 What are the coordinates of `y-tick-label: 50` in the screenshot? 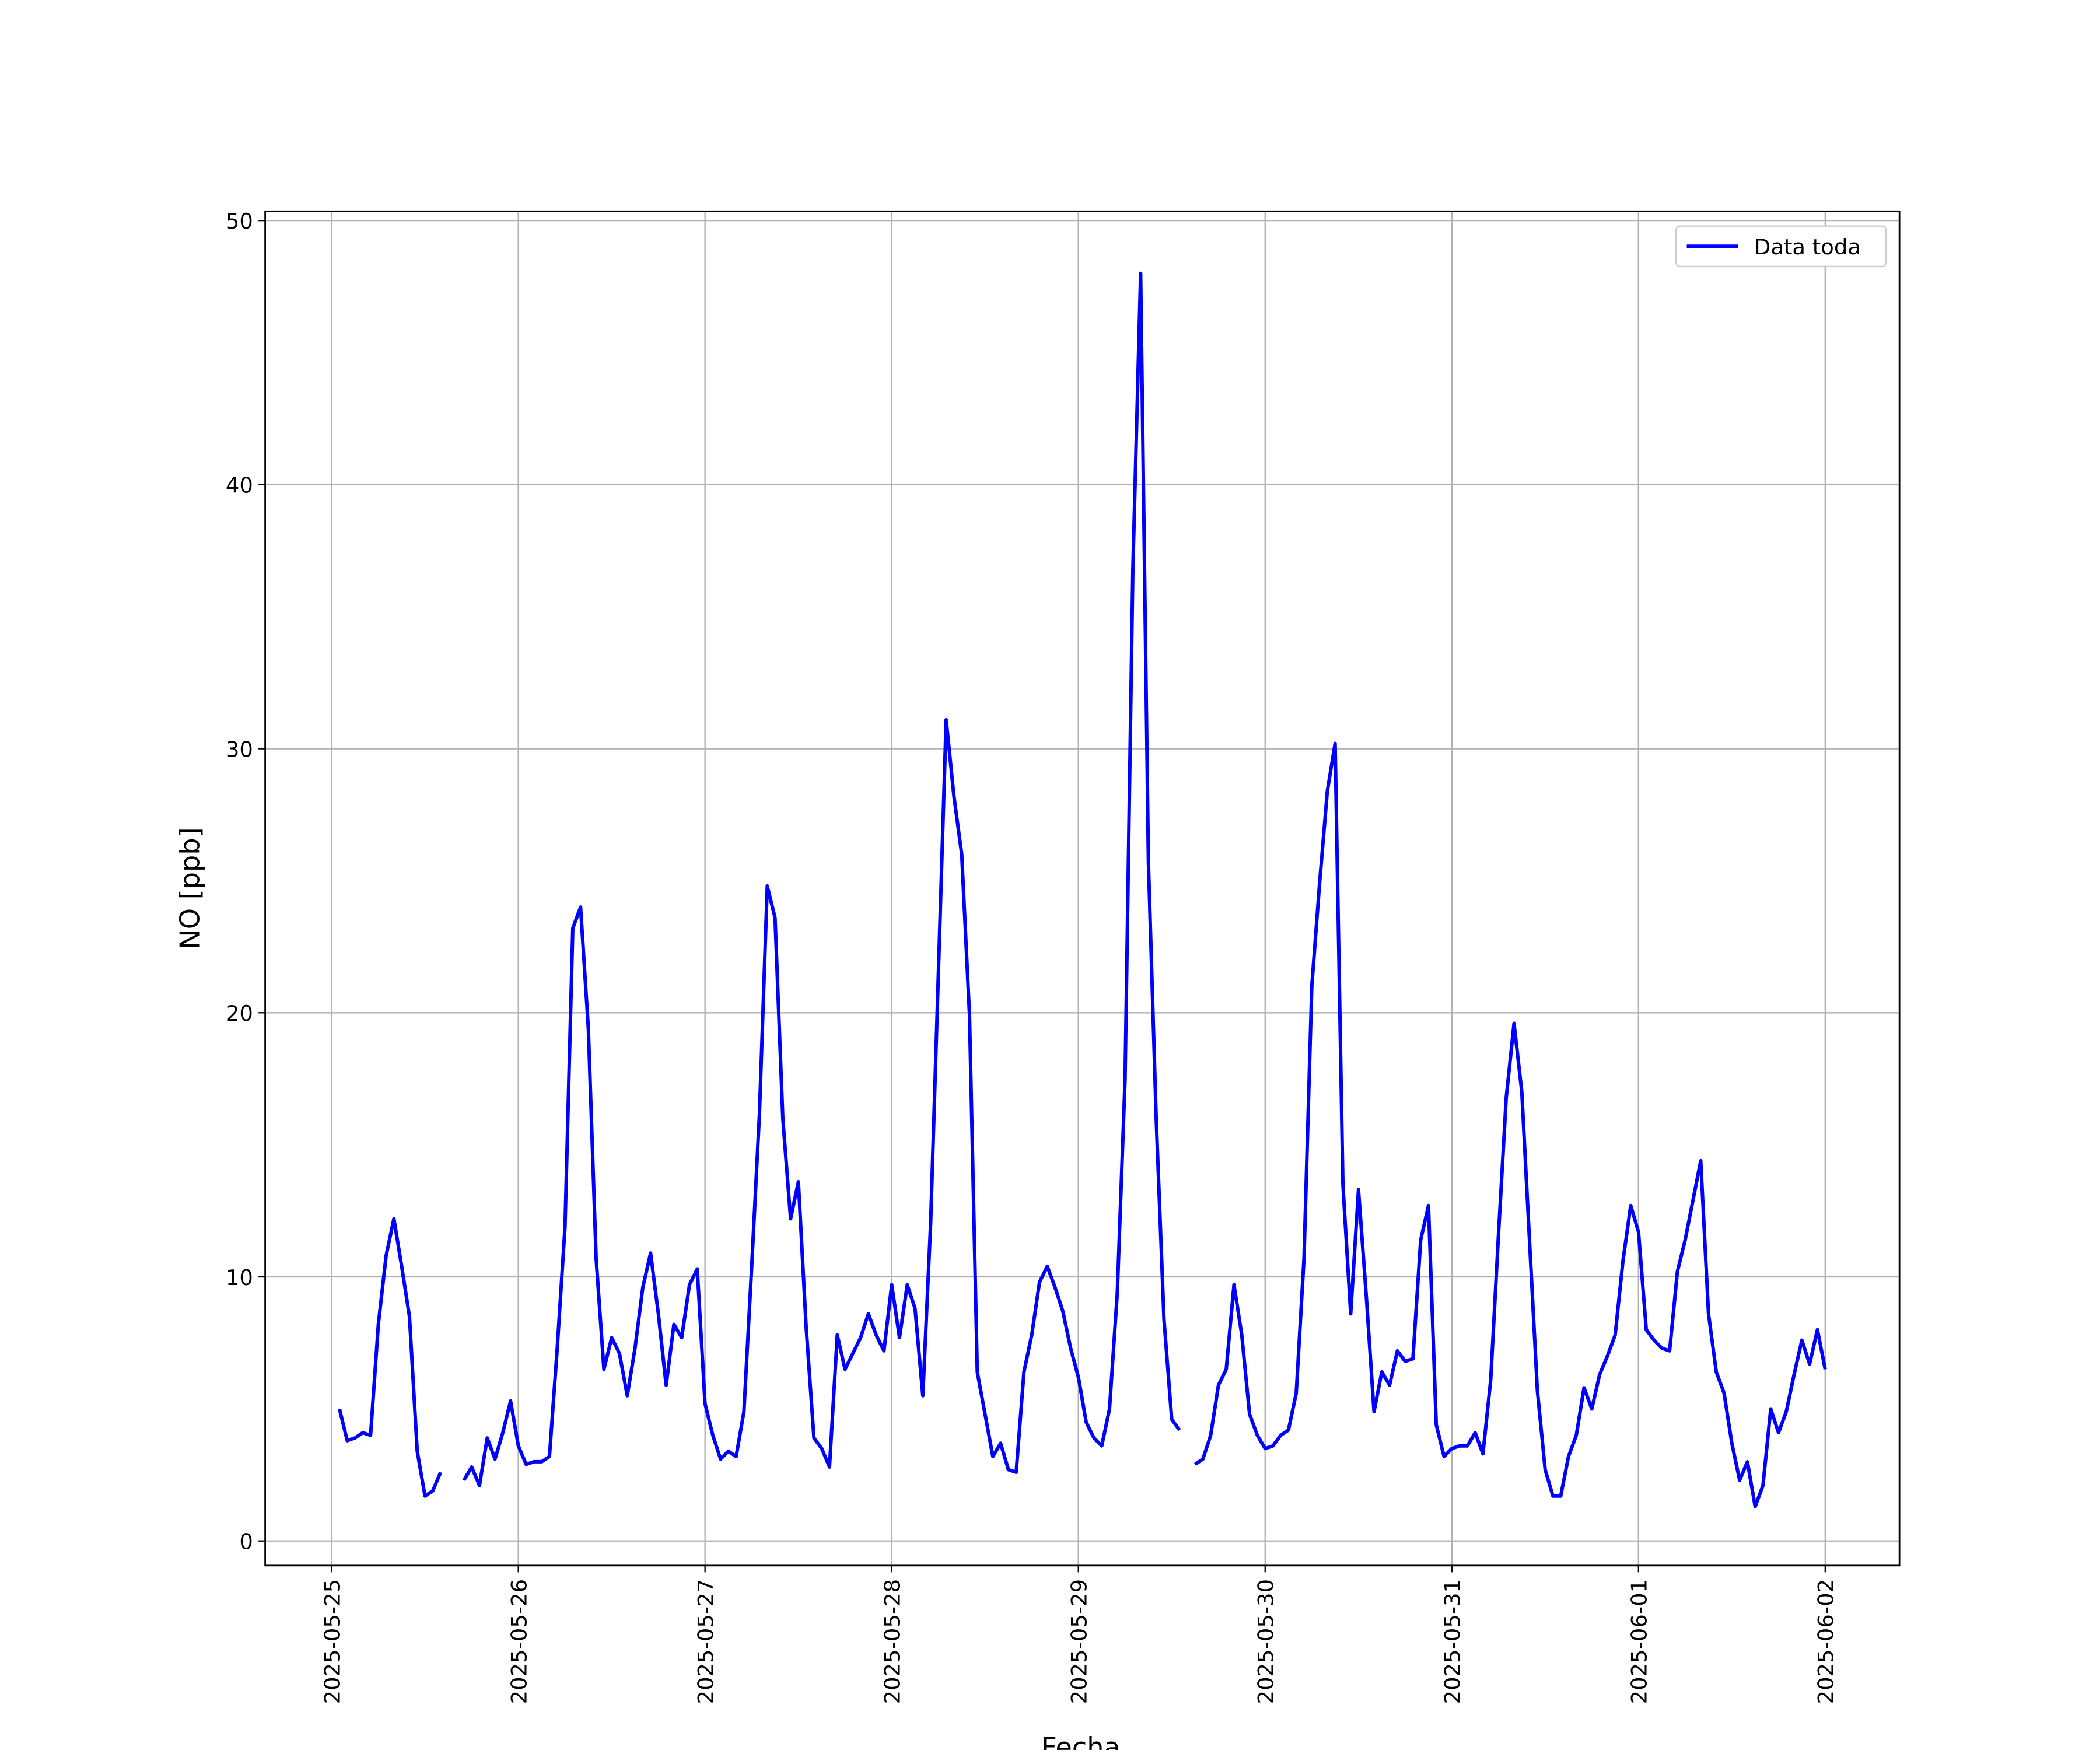 It's located at (239, 221).